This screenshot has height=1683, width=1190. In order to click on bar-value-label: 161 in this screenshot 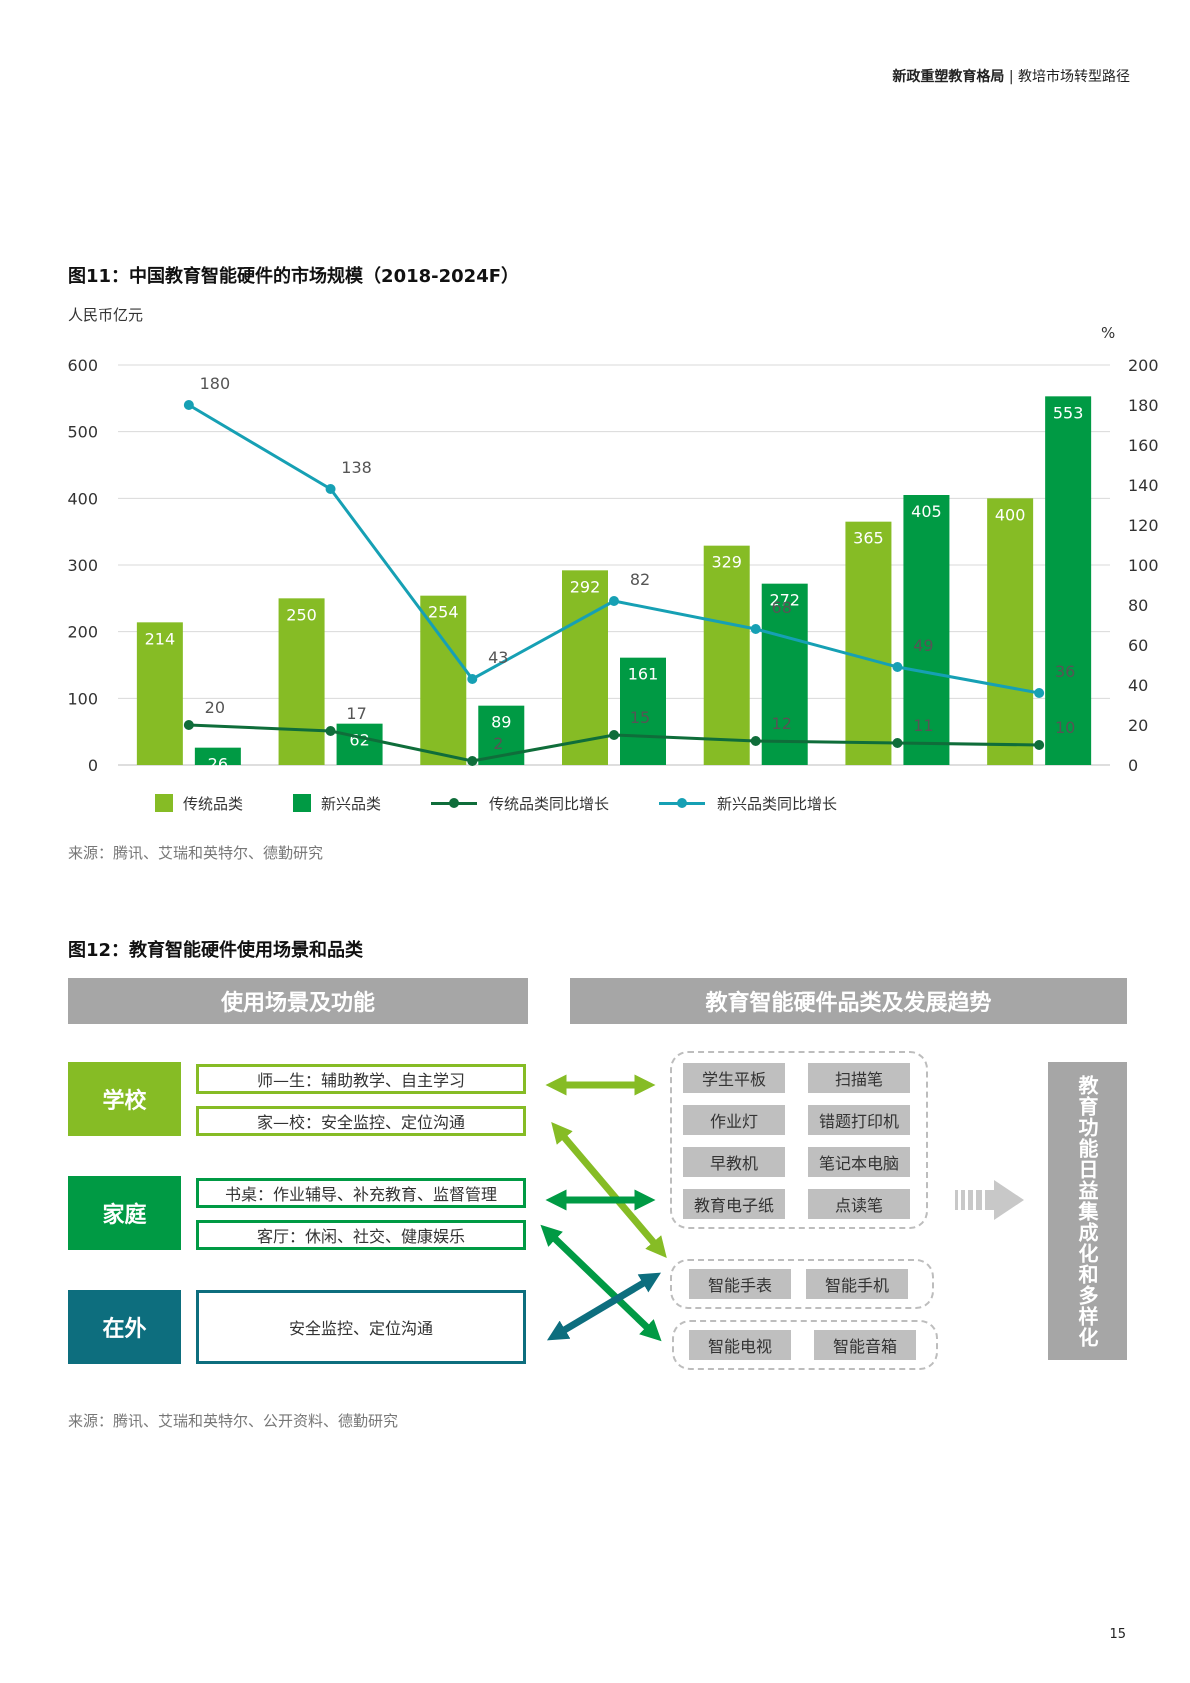, I will do `click(643, 674)`.